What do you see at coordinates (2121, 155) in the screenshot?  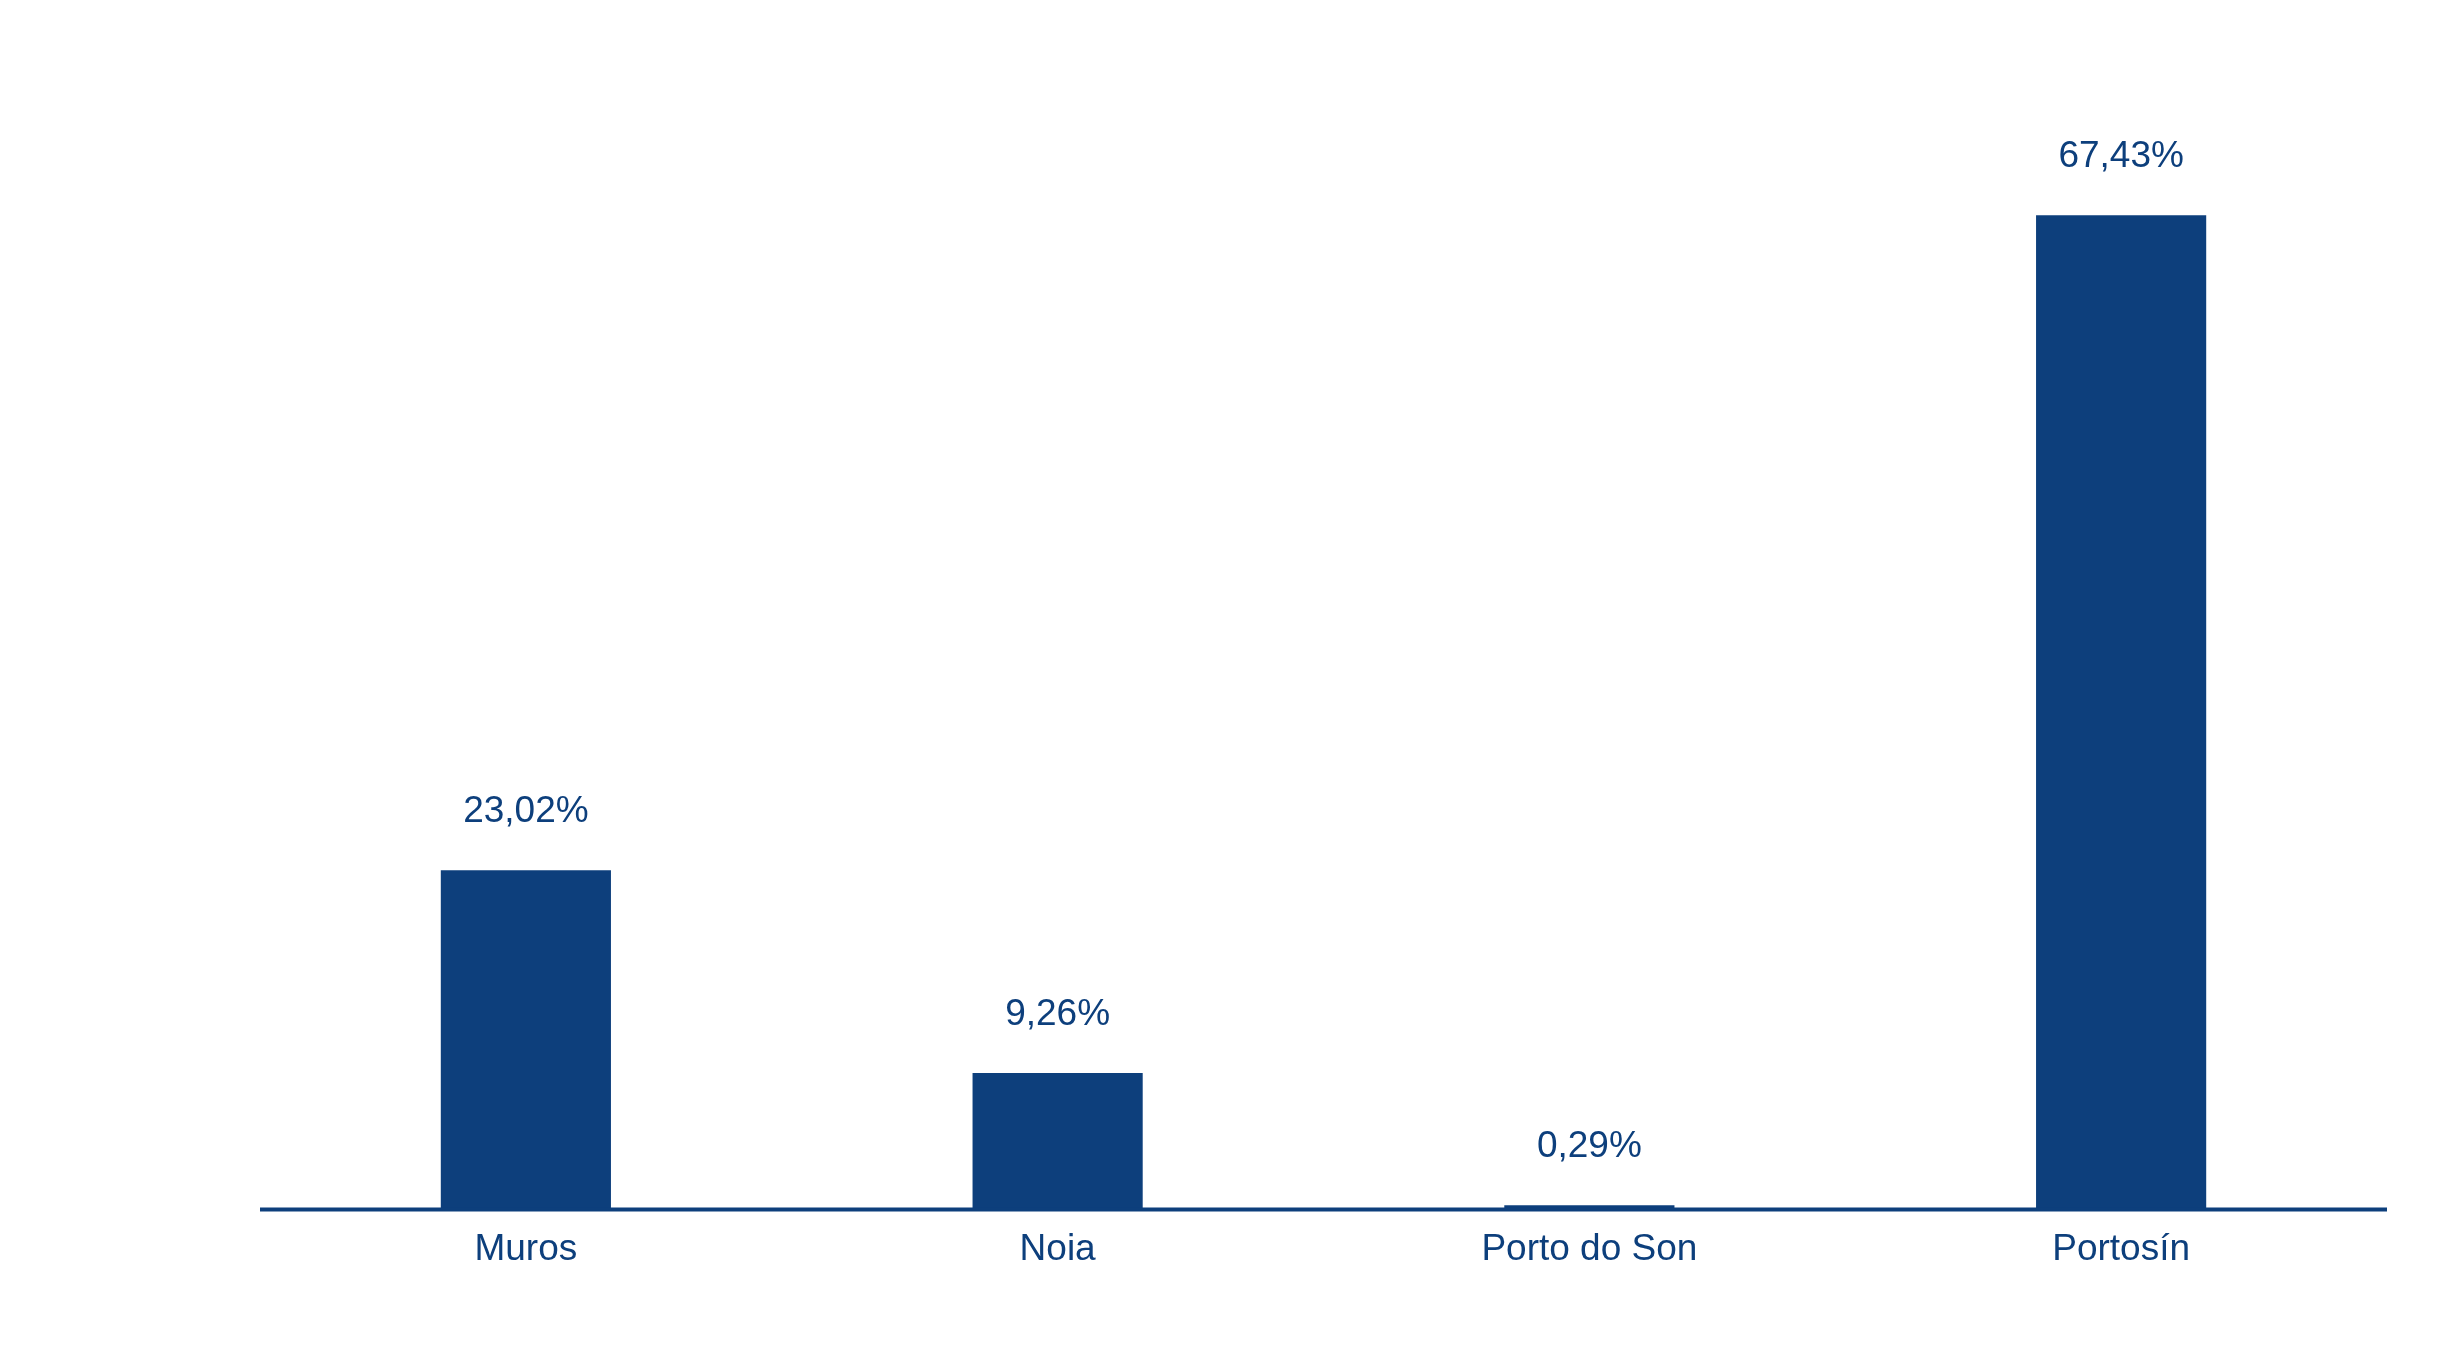 I see `data-label: 67,43%` at bounding box center [2121, 155].